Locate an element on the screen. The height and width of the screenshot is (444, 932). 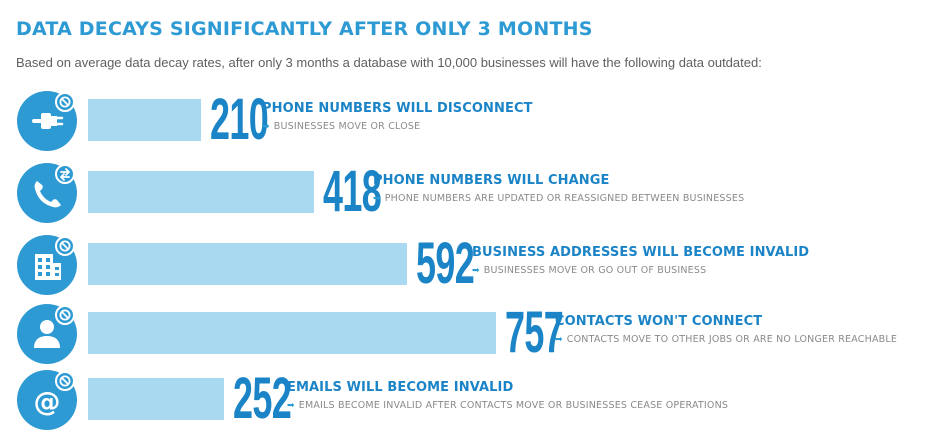
category-label: EMAILS WILL BECOME INVALID is located at coordinates (400, 387).